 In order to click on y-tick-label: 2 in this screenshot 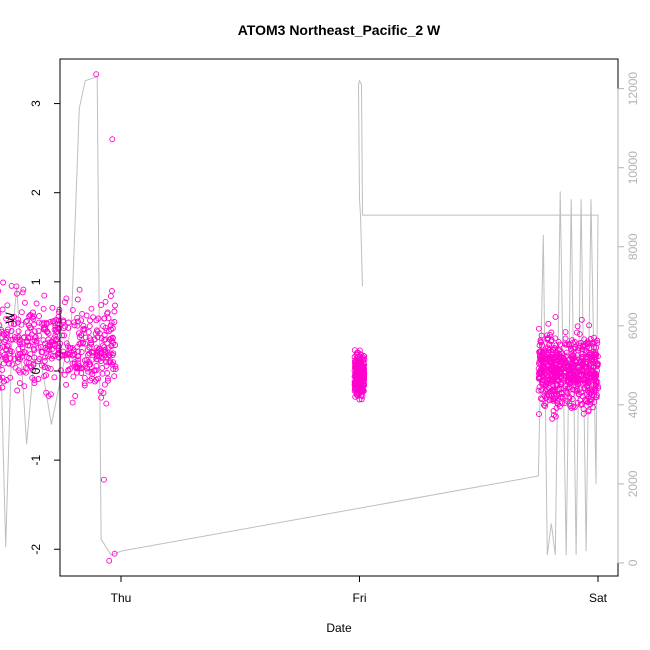, I will do `click(36, 192)`.